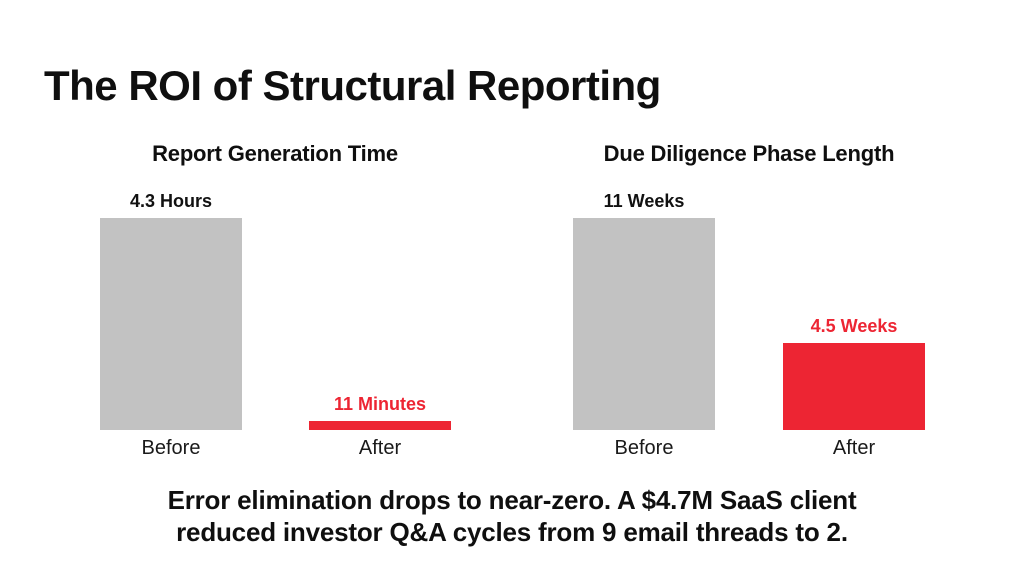 The height and width of the screenshot is (571, 1024). Describe the element at coordinates (171, 201) in the screenshot. I see `chart1-before-value-label: 4.3 Hours` at that location.